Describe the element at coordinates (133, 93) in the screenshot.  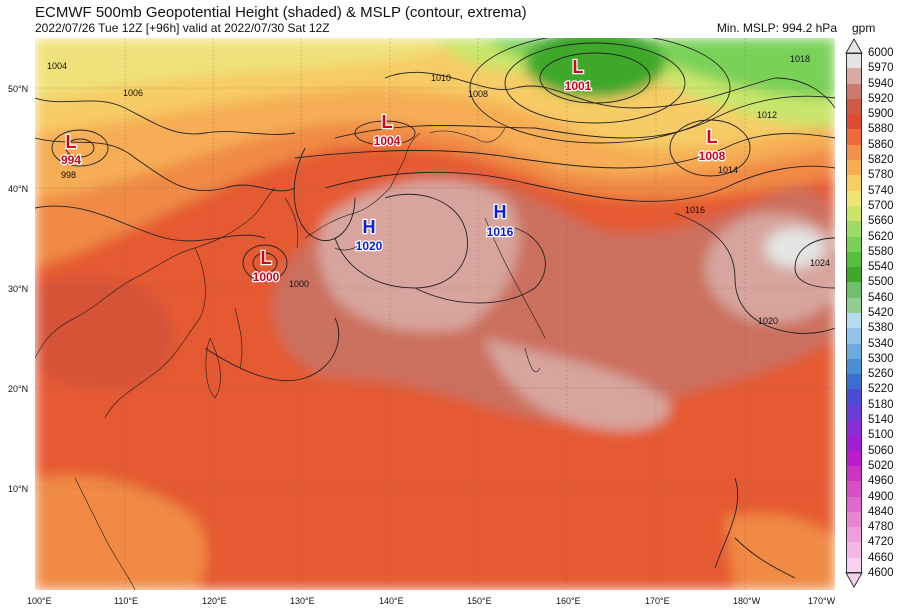
I see `isobar-label: 1006` at that location.